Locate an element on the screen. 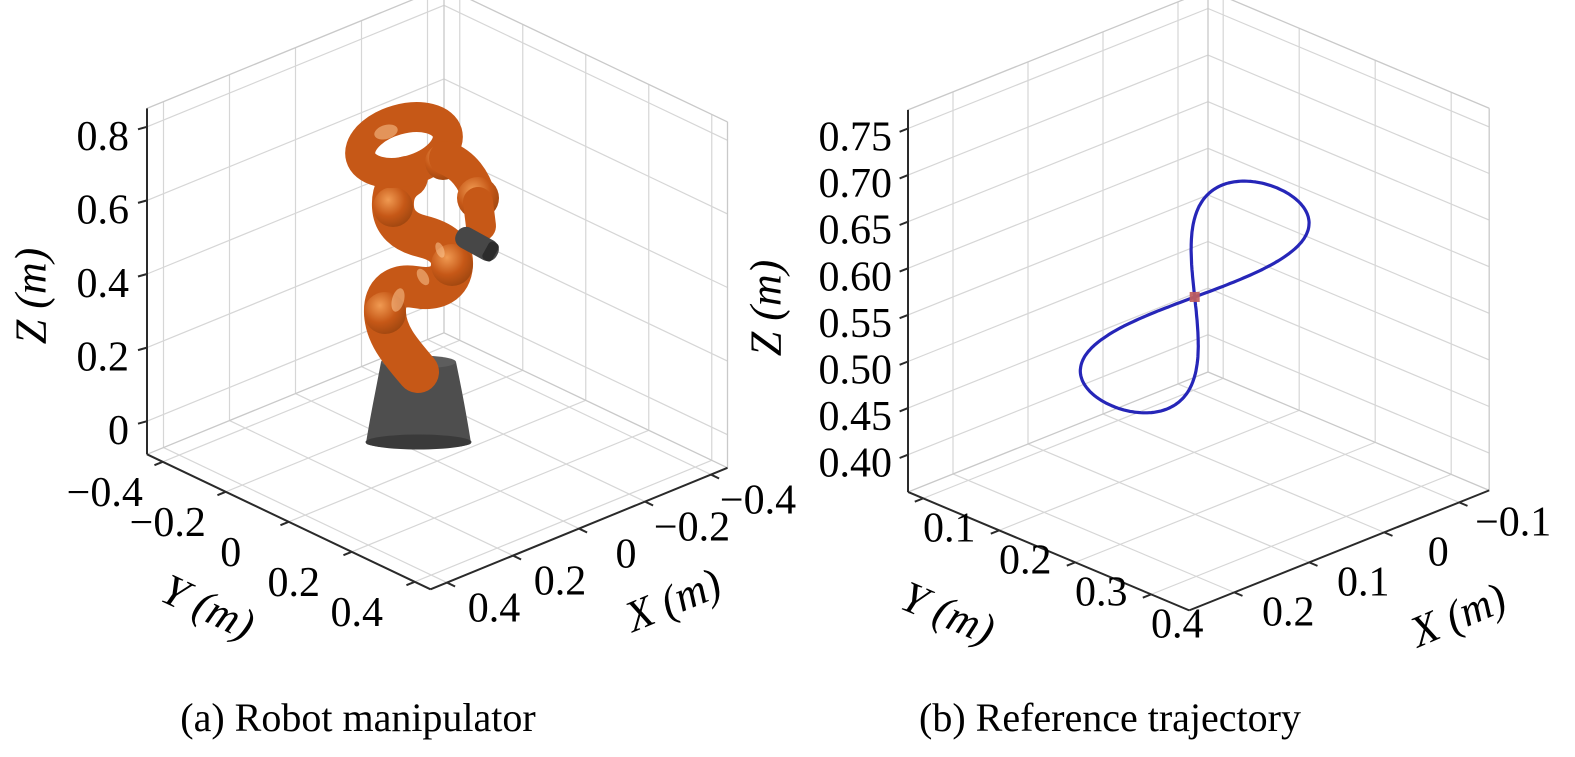 This screenshot has height=757, width=1575. z-tick-label: 0.8 is located at coordinates (103, 137).